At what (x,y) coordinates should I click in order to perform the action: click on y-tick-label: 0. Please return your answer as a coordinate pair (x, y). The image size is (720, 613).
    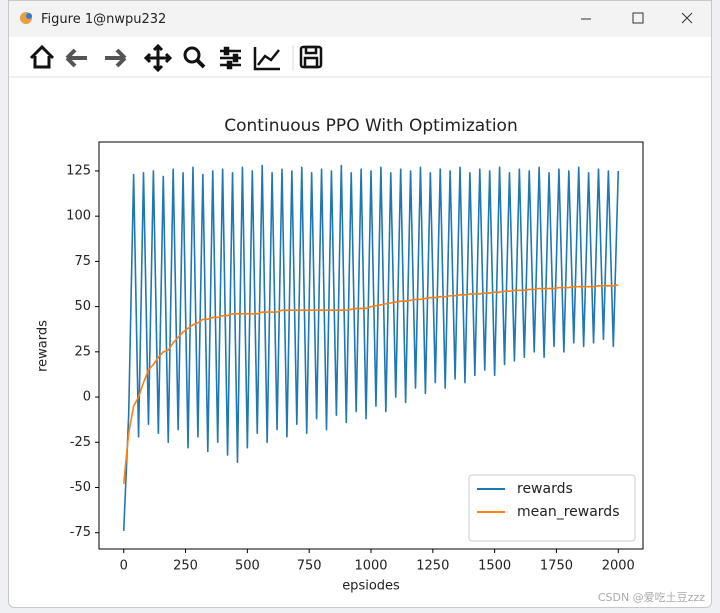
    Looking at the image, I should click on (87, 397).